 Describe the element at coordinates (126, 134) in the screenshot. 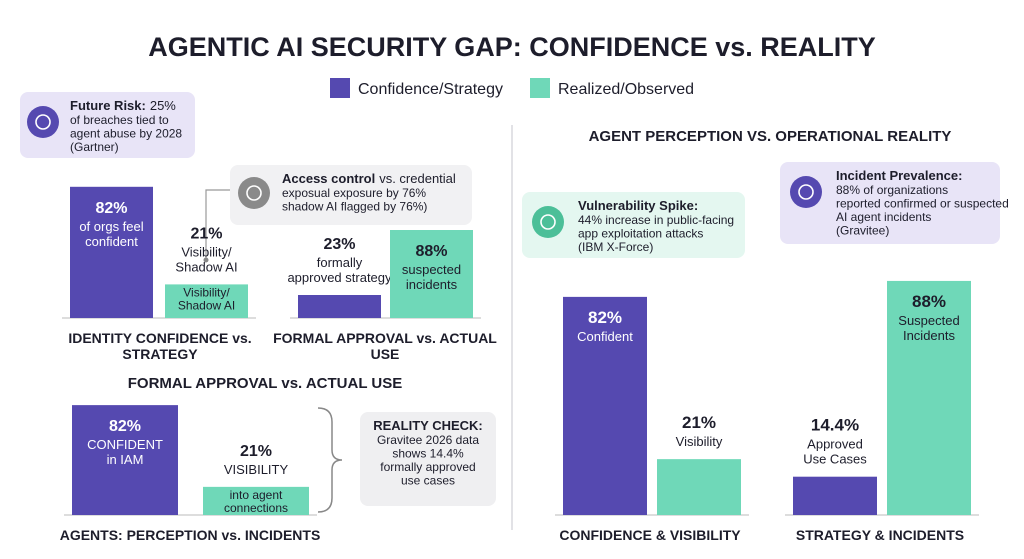

I see `callout-text: agent abuse by 2028` at that location.